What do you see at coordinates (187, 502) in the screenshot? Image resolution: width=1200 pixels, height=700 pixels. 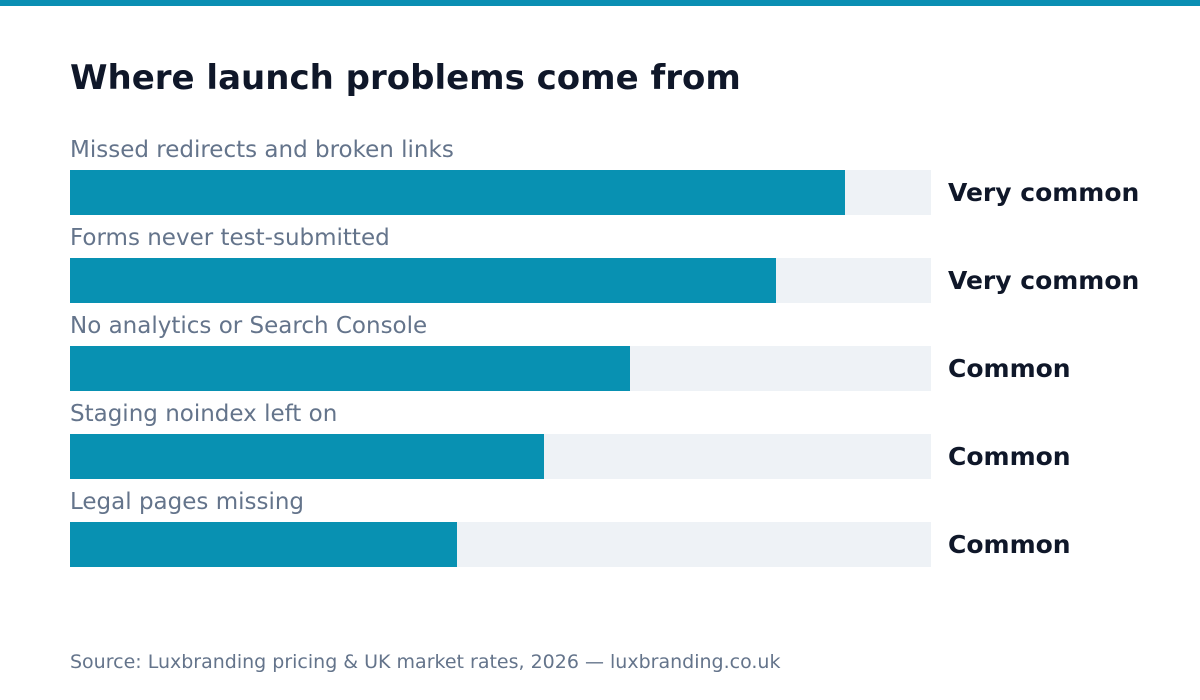 I see `category-label: Legal pages missing` at bounding box center [187, 502].